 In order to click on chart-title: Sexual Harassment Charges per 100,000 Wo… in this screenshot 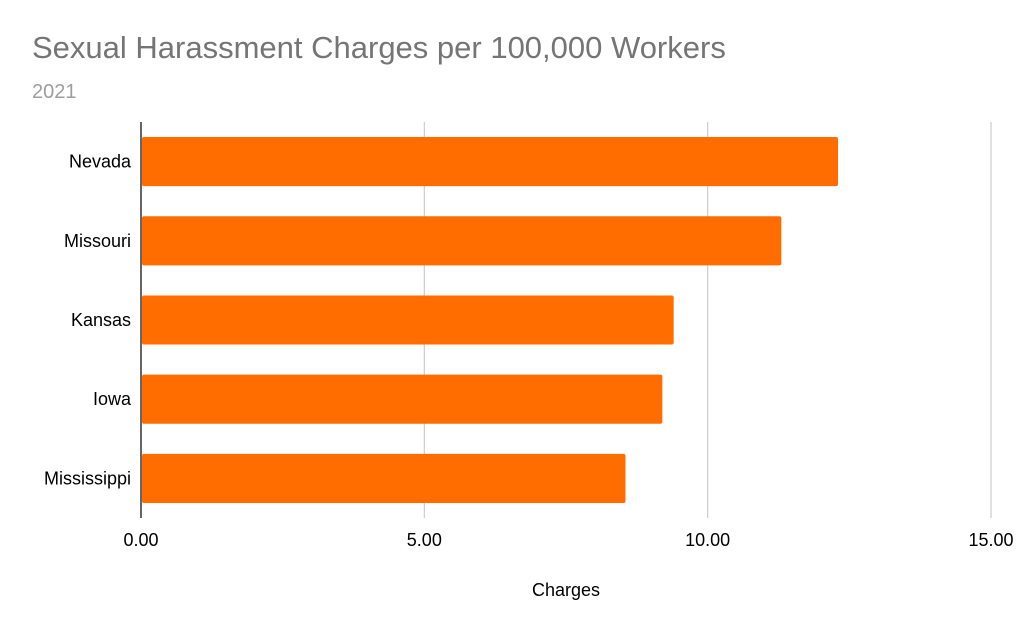, I will do `click(379, 47)`.